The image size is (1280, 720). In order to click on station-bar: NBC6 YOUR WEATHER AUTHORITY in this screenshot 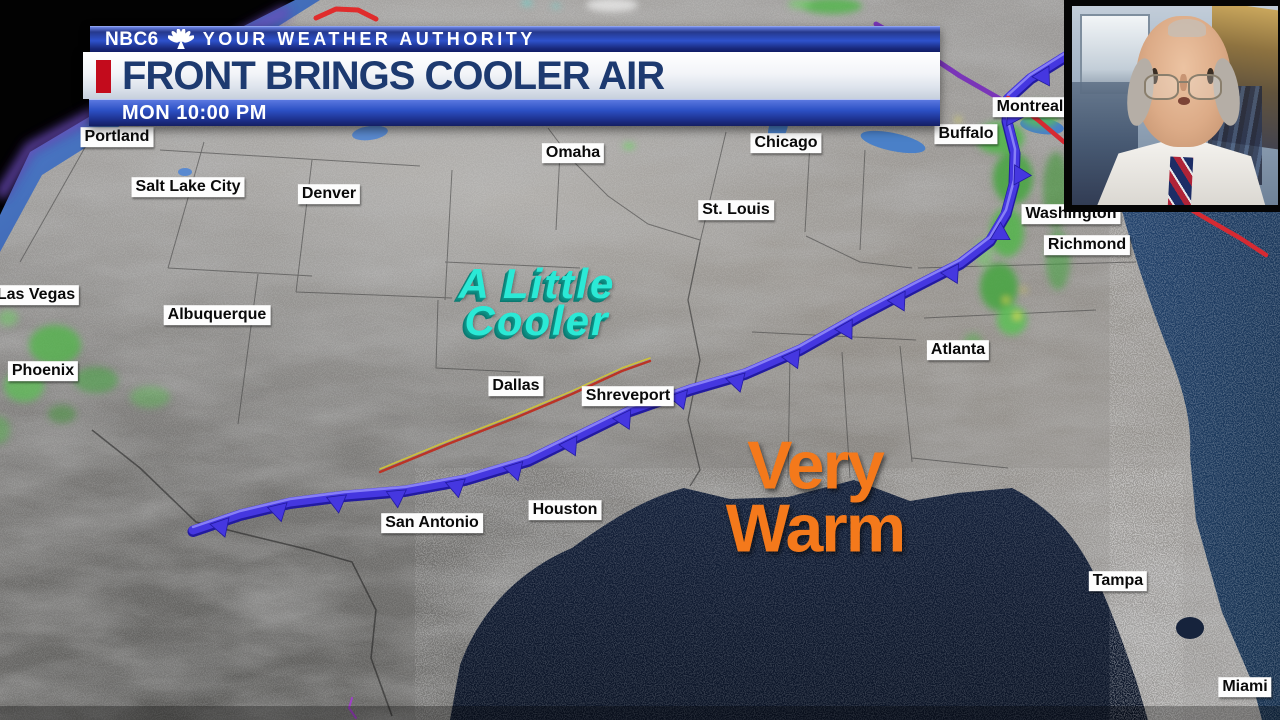, I will do `click(515, 39)`.